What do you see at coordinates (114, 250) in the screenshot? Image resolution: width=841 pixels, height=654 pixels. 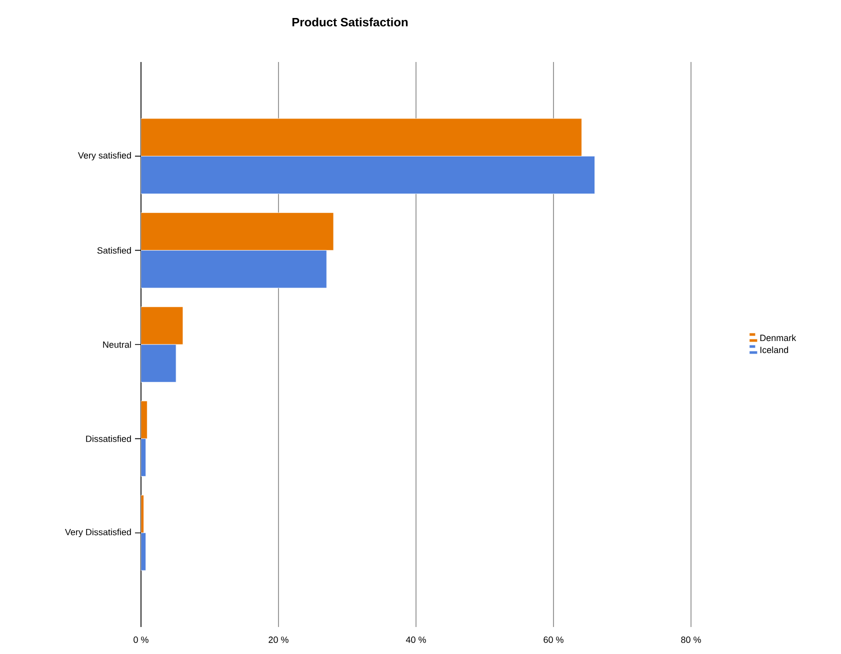 I see `y-tick-label: Satisfied` at bounding box center [114, 250].